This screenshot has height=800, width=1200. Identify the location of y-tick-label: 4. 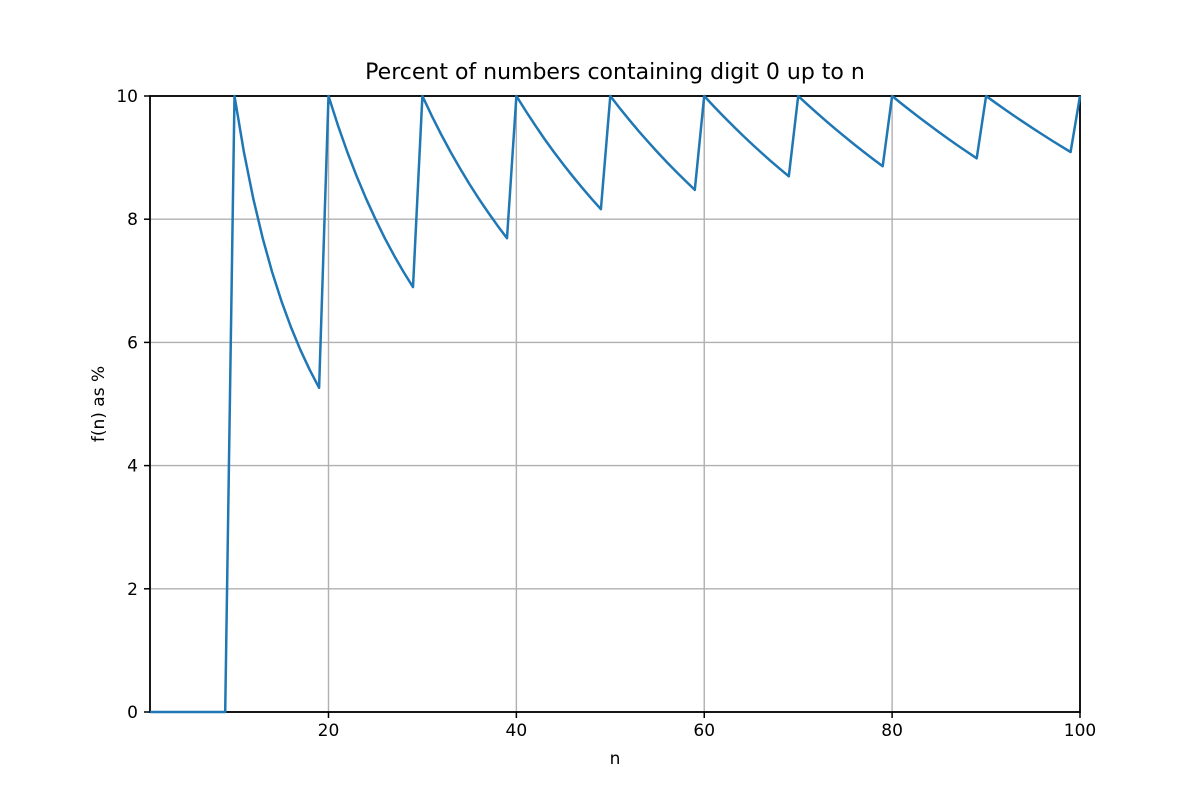
(132, 467).